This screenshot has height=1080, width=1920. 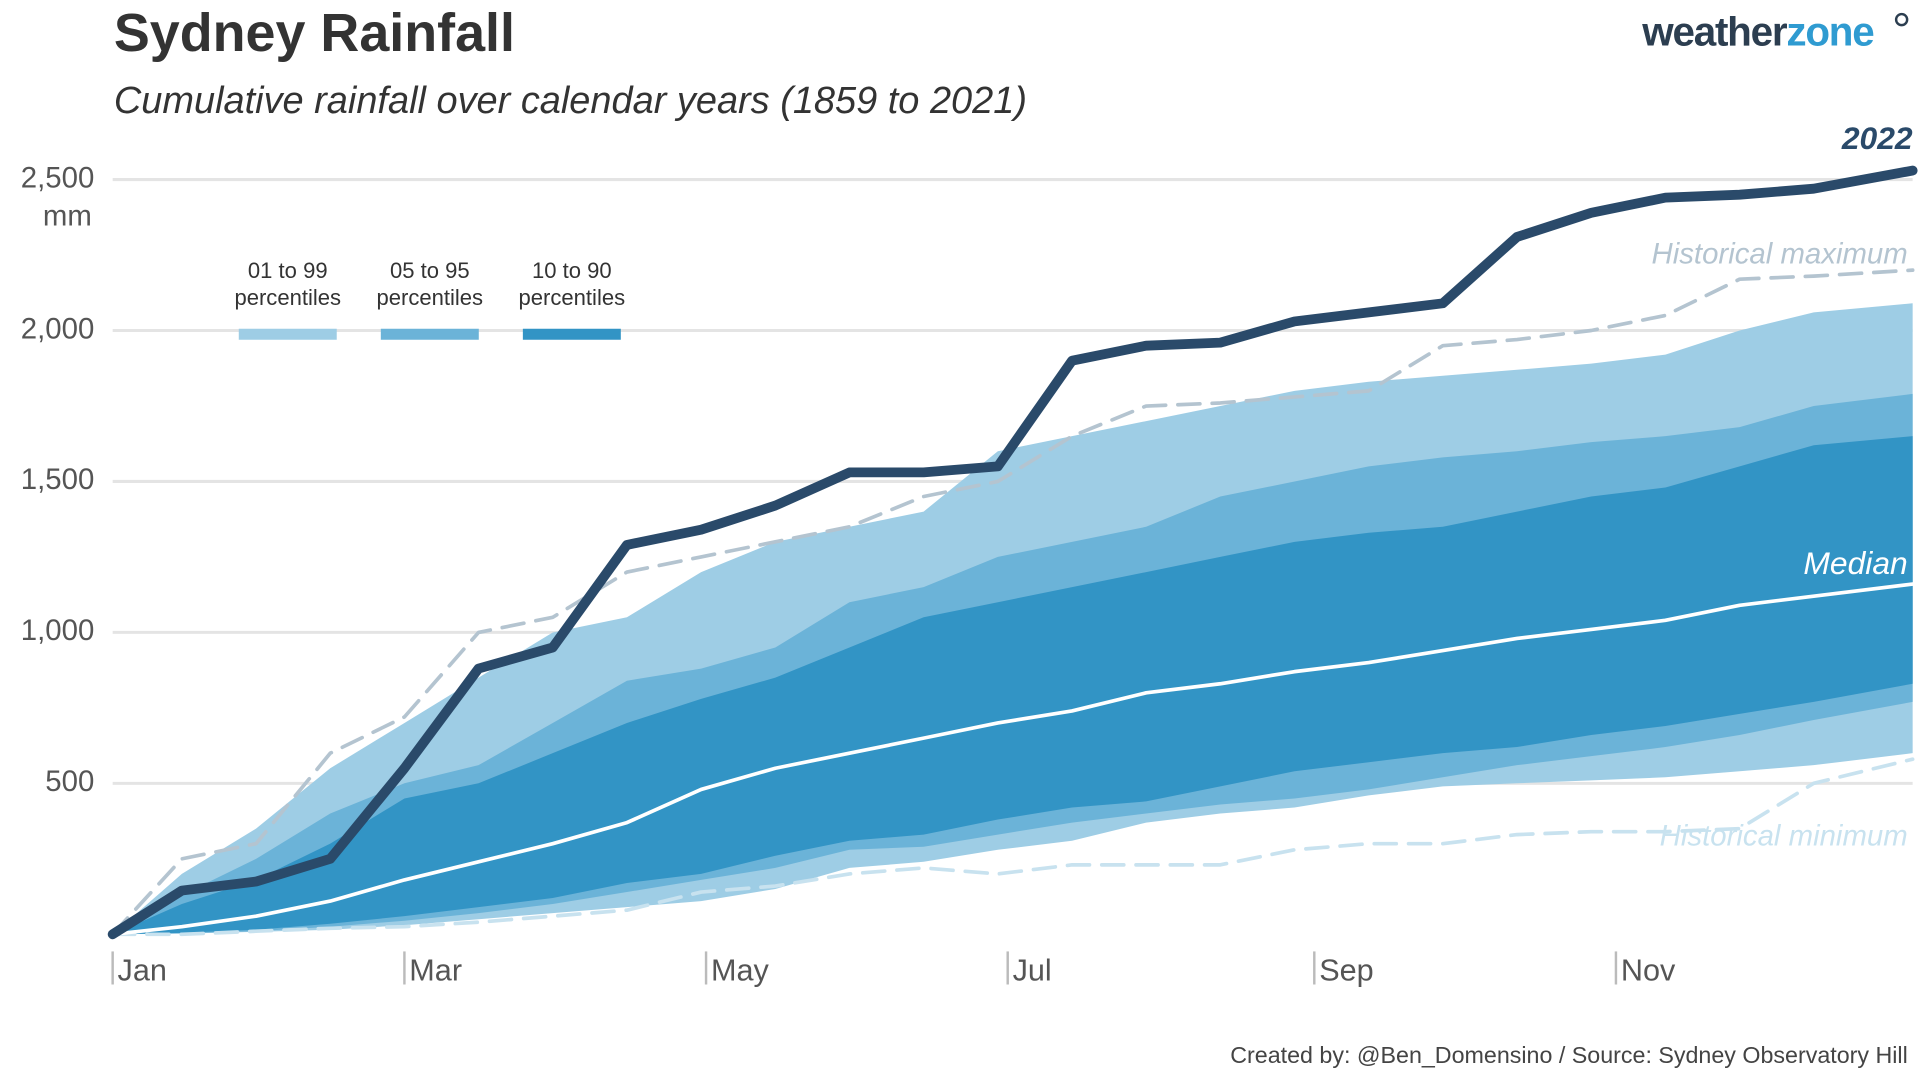 I want to click on series-label: Median, so click(x=1855, y=563).